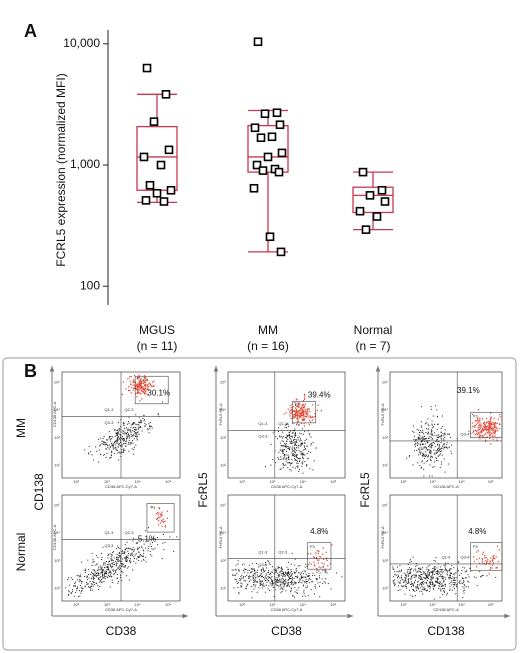 The height and width of the screenshot is (653, 520). I want to click on quadrant-label: Q1-3, so click(109, 409).